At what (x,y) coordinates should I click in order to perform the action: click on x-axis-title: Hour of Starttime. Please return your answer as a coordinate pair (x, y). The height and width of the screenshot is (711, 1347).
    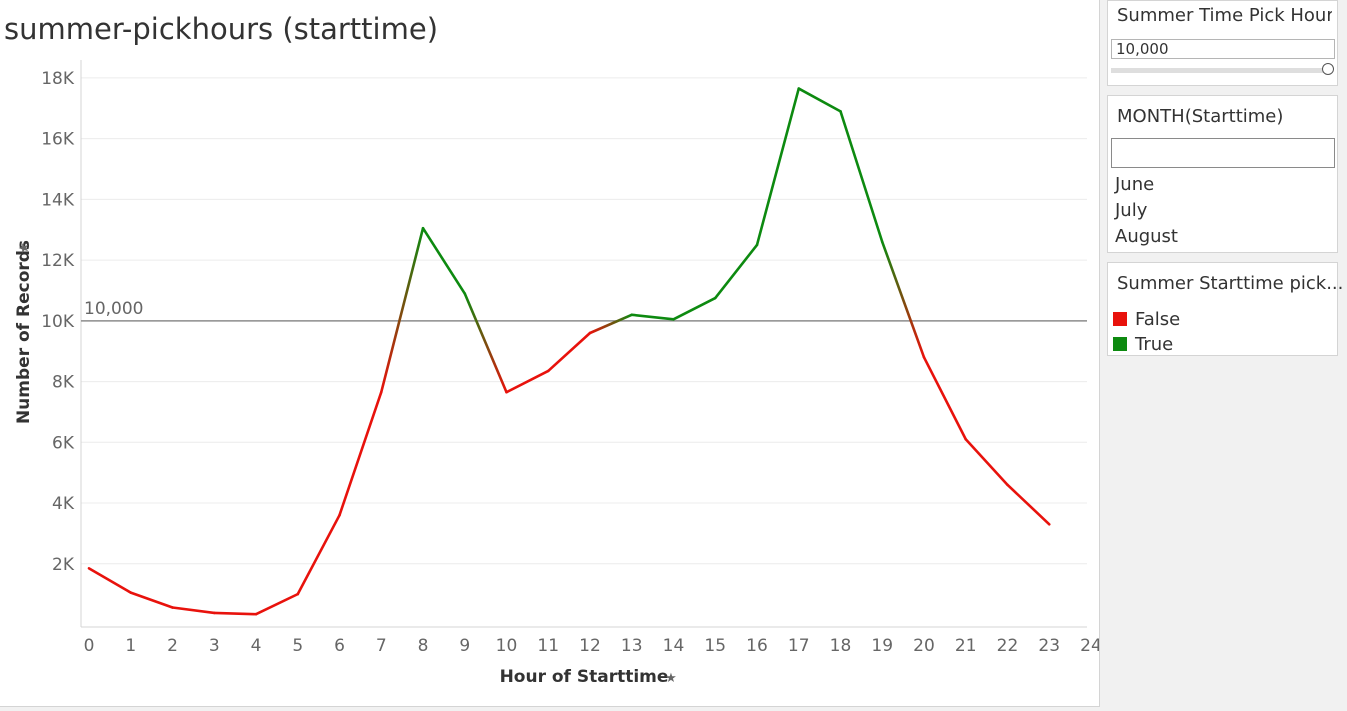
    Looking at the image, I should click on (584, 677).